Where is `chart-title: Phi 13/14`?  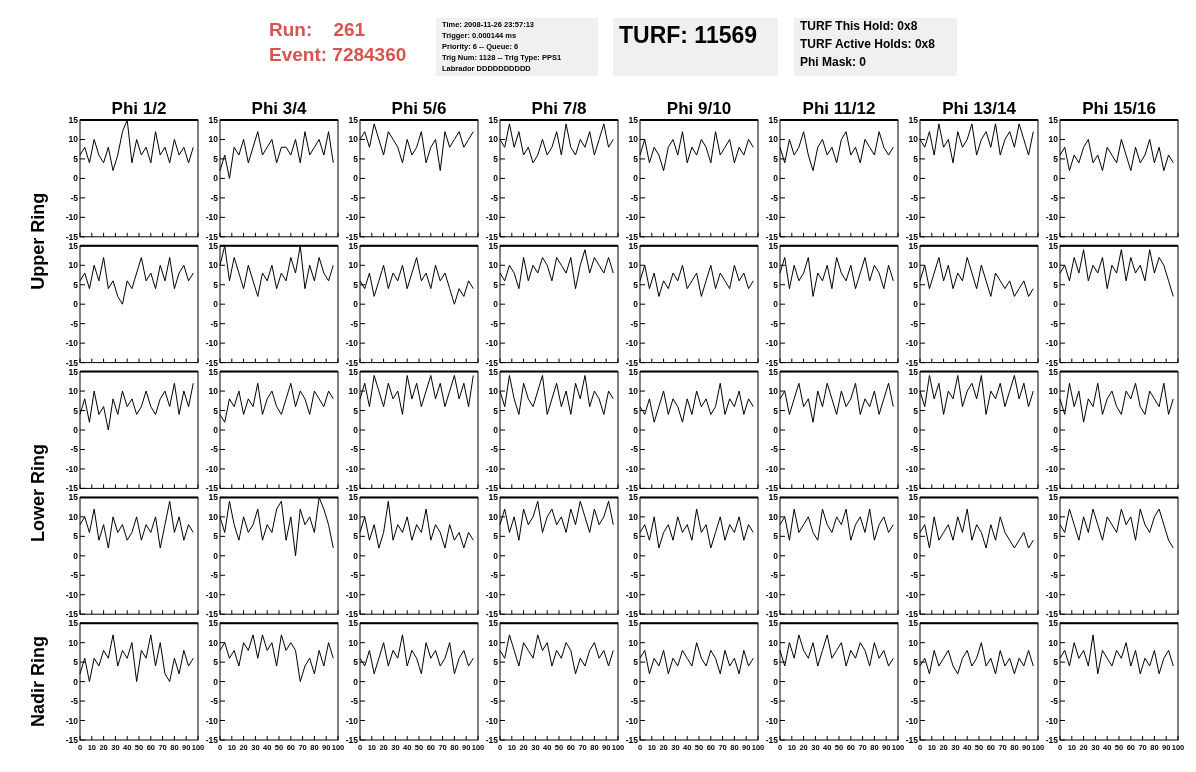 chart-title: Phi 13/14 is located at coordinates (979, 108).